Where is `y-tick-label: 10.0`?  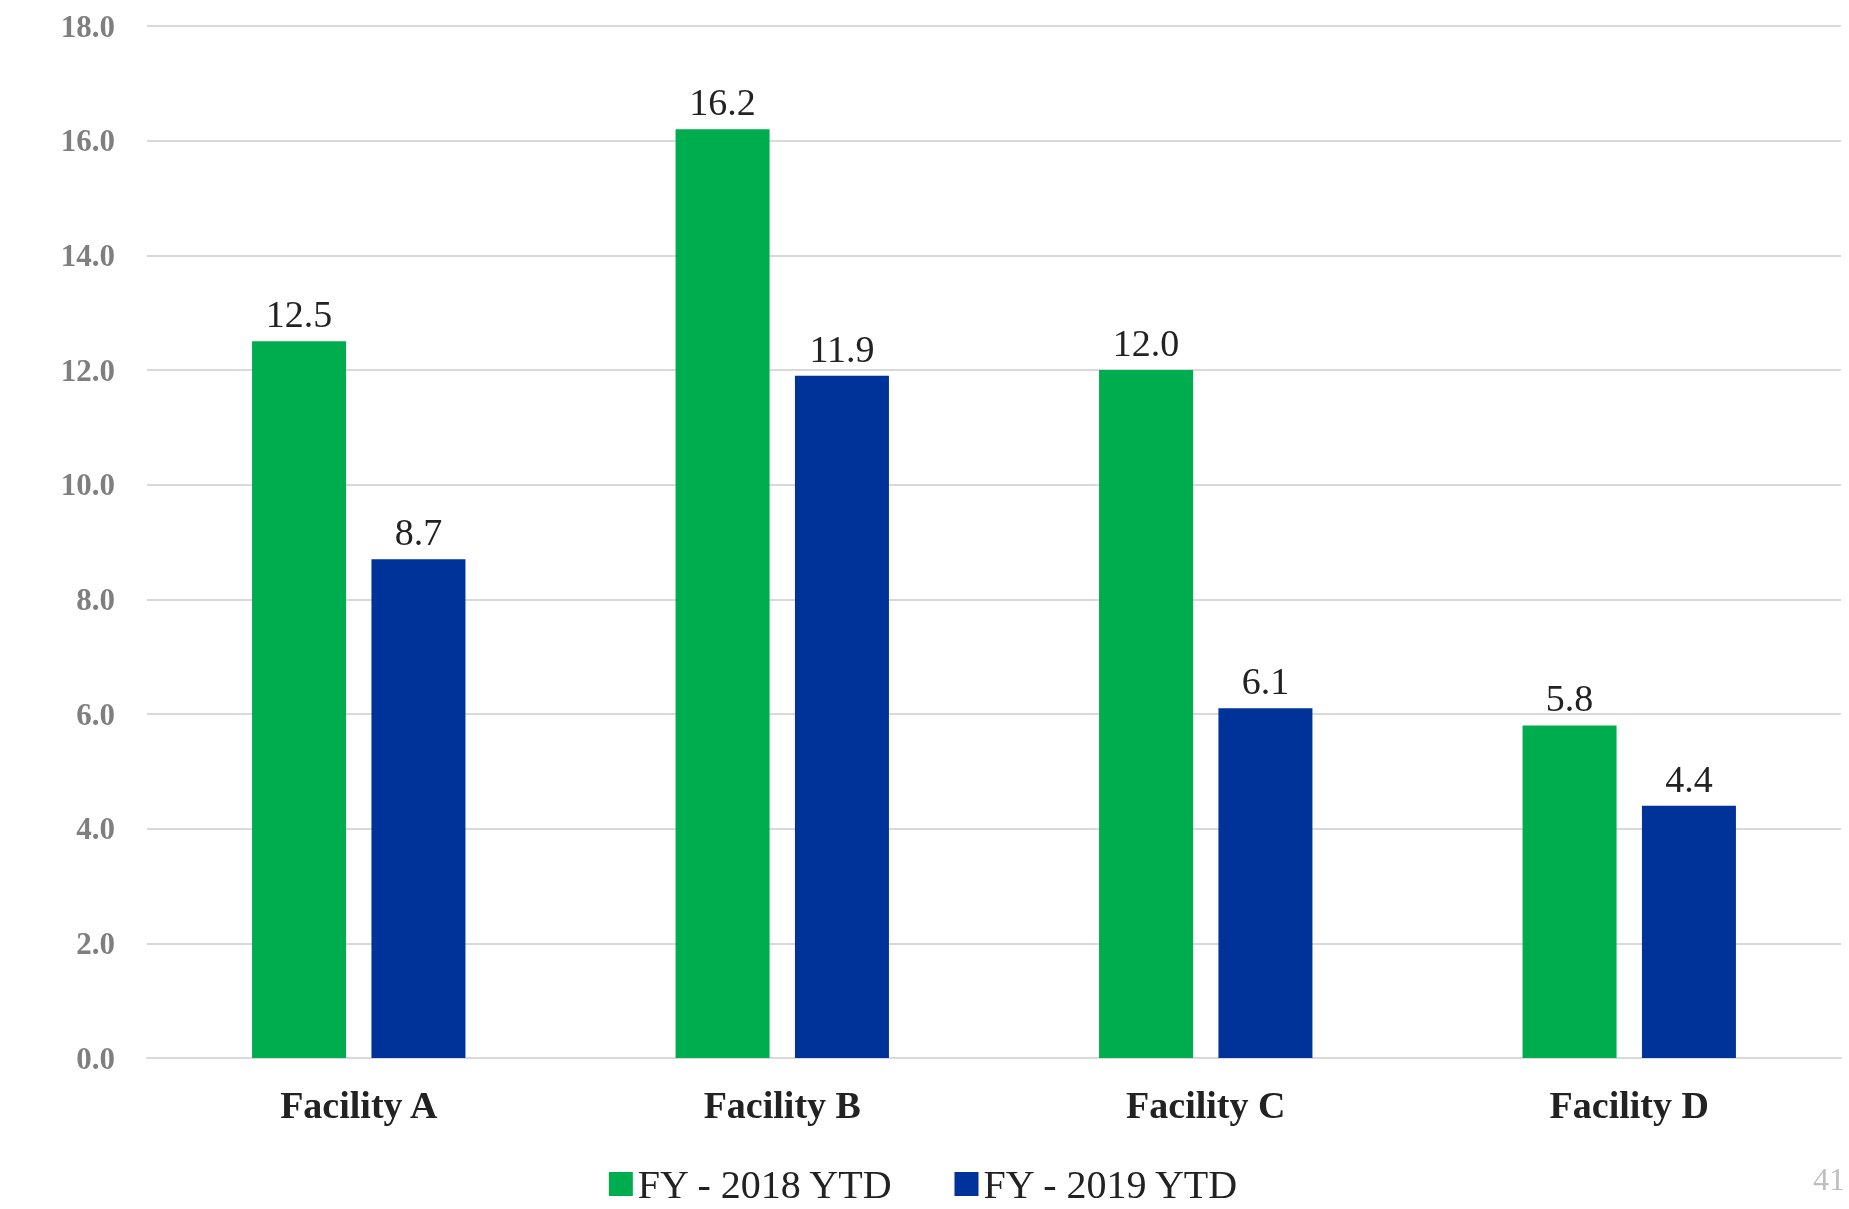
y-tick-label: 10.0 is located at coordinates (87, 485).